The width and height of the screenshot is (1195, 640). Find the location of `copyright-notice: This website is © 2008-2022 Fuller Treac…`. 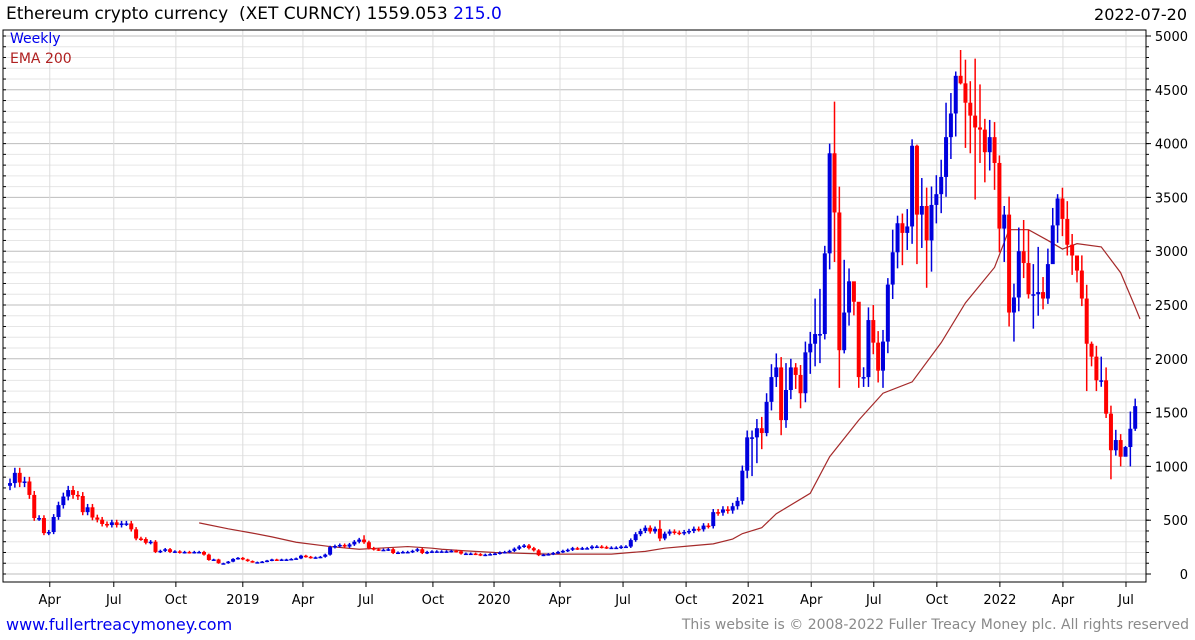

copyright-notice: This website is © 2008-2022 Fuller Treac… is located at coordinates (935, 625).